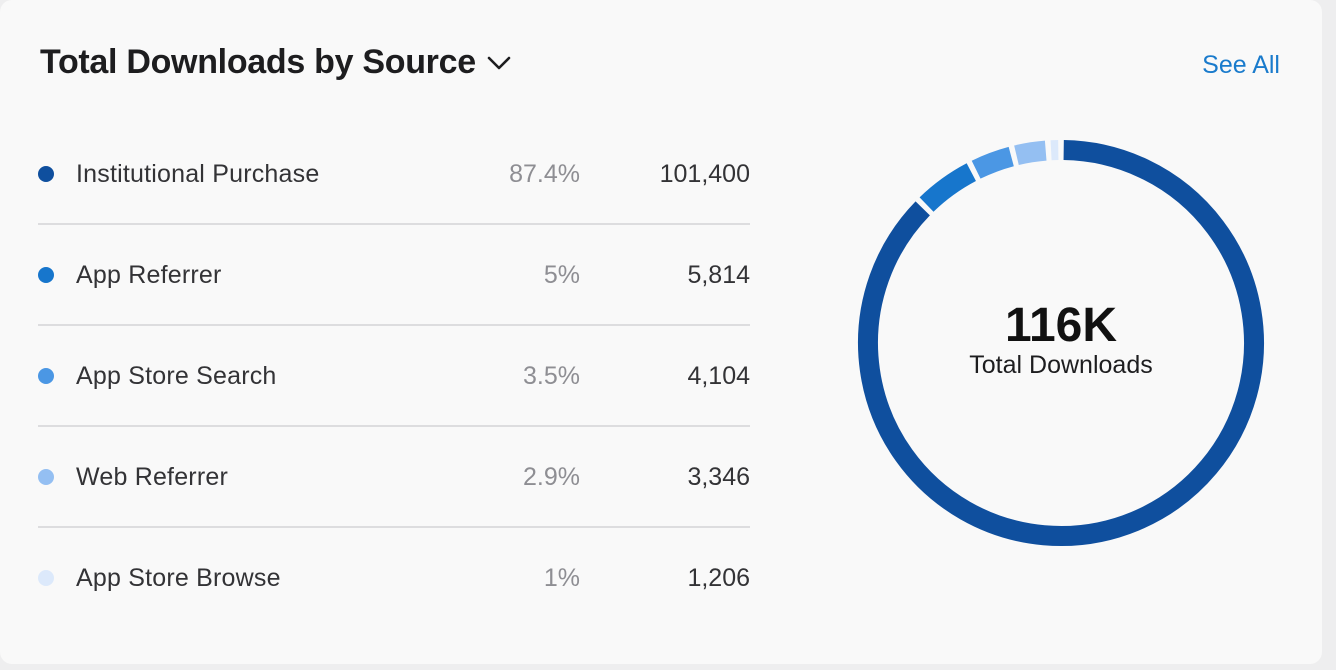  Describe the element at coordinates (198, 174) in the screenshot. I see `source-label: Institutional Purchase` at that location.